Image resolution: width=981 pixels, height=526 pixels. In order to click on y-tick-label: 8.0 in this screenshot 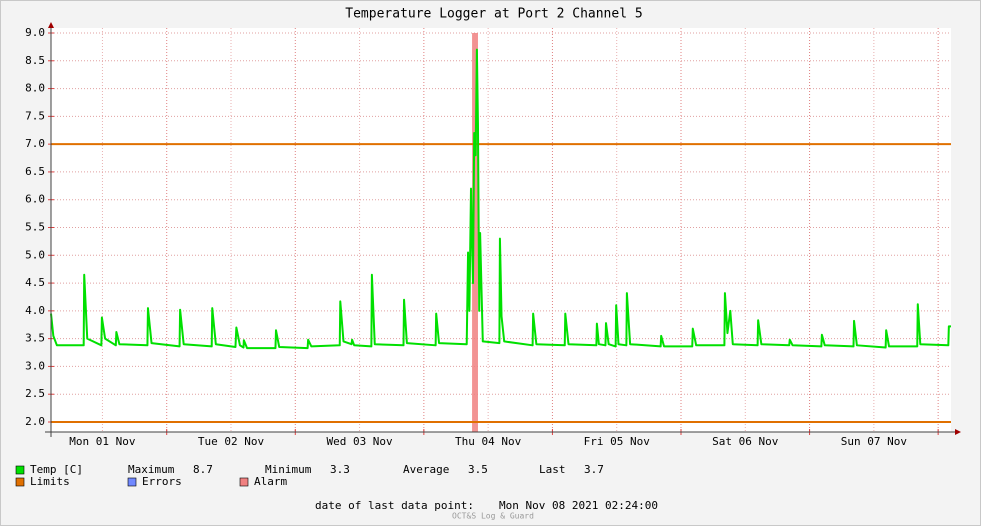, I will do `click(35, 88)`.